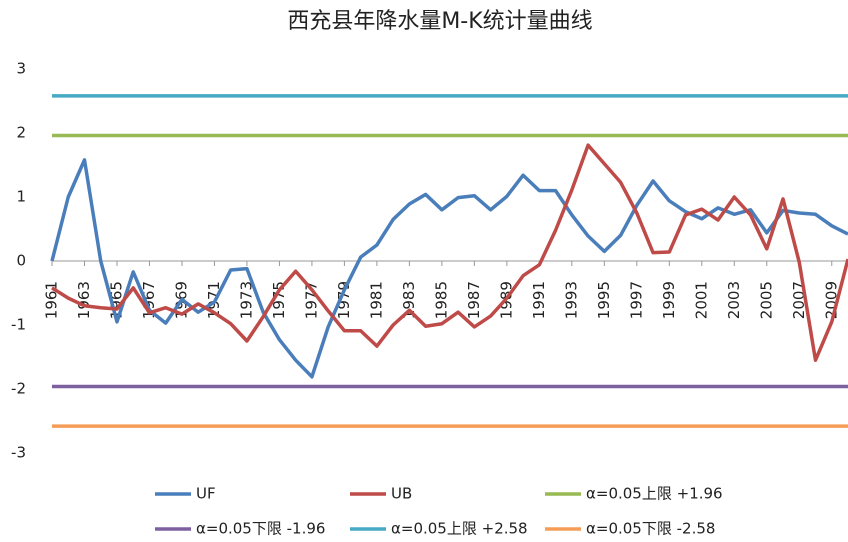  Describe the element at coordinates (766, 300) in the screenshot. I see `x-tick-label: 2005` at that location.